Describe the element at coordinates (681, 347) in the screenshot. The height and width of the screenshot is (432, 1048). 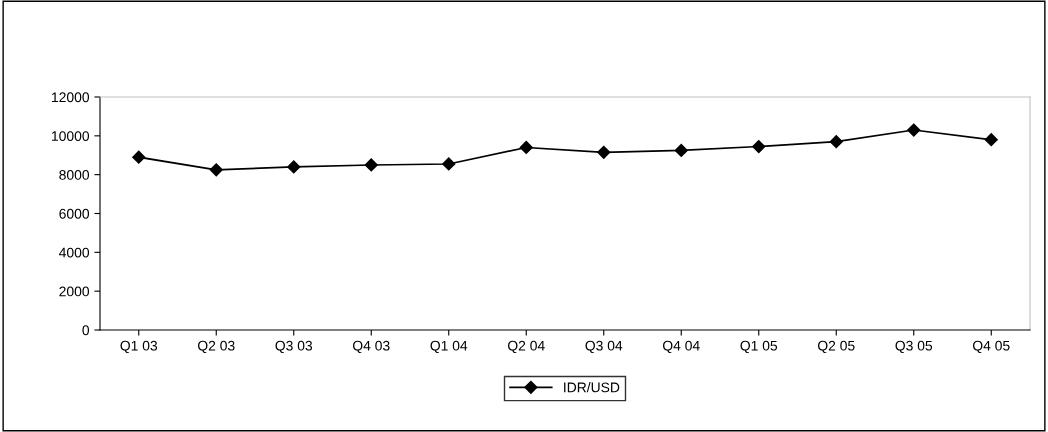
I see `x-tick-label: Q4 04` at that location.